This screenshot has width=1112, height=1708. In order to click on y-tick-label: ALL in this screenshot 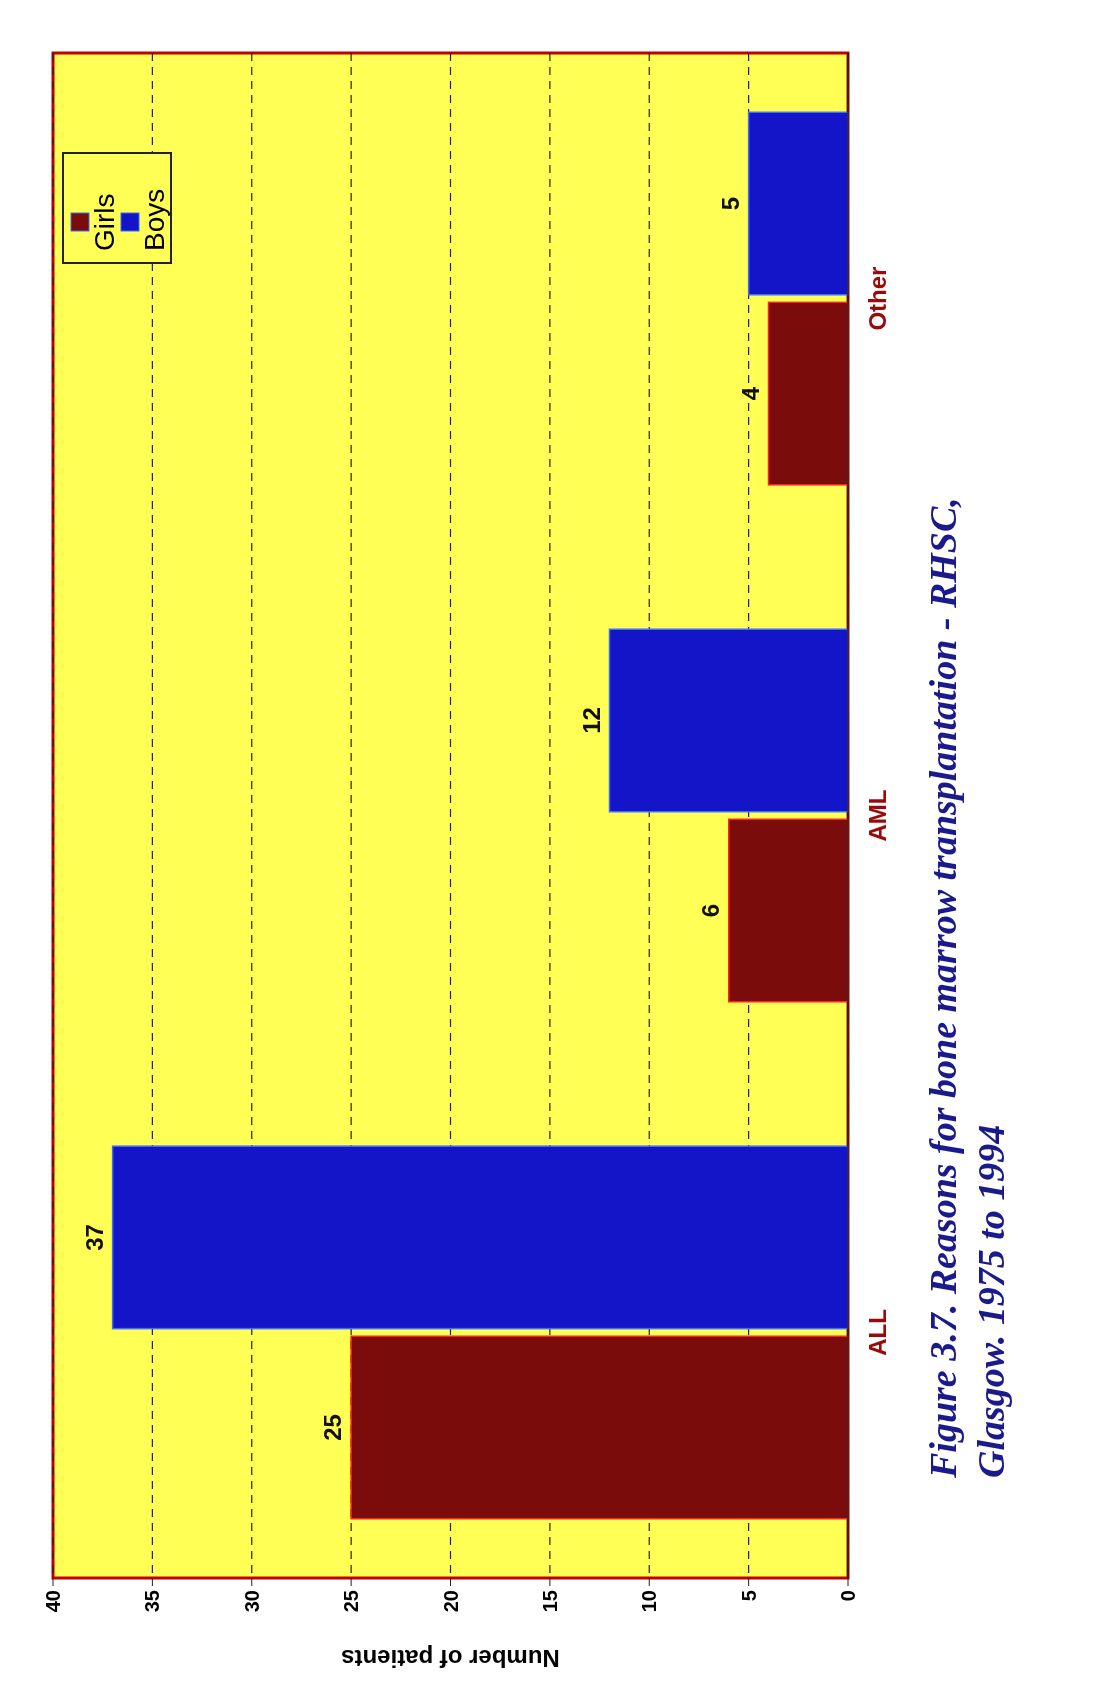, I will do `click(878, 1332)`.